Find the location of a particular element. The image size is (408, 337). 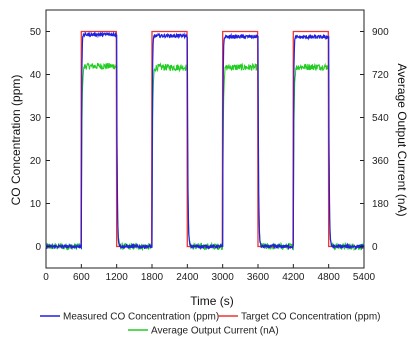

x-tick-label: 4200 is located at coordinates (293, 277).